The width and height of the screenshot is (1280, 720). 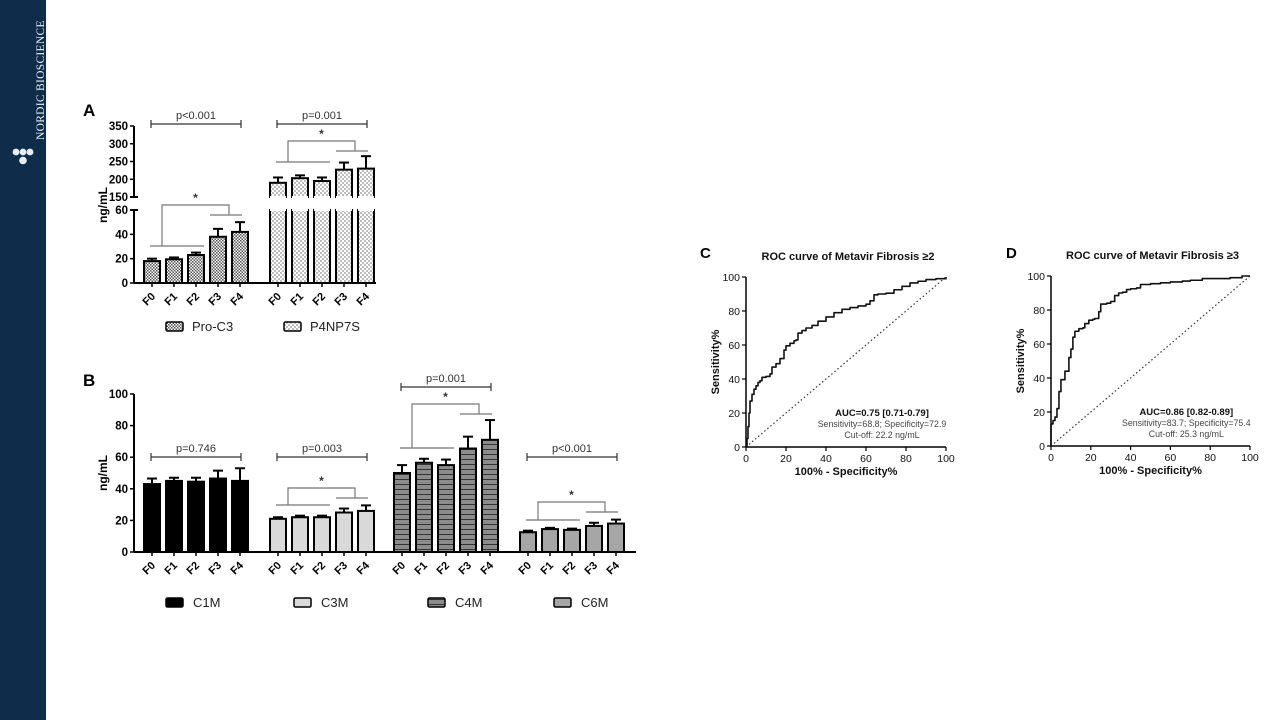 What do you see at coordinates (321, 134) in the screenshot?
I see `a-p4np7s-sig-star: *` at bounding box center [321, 134].